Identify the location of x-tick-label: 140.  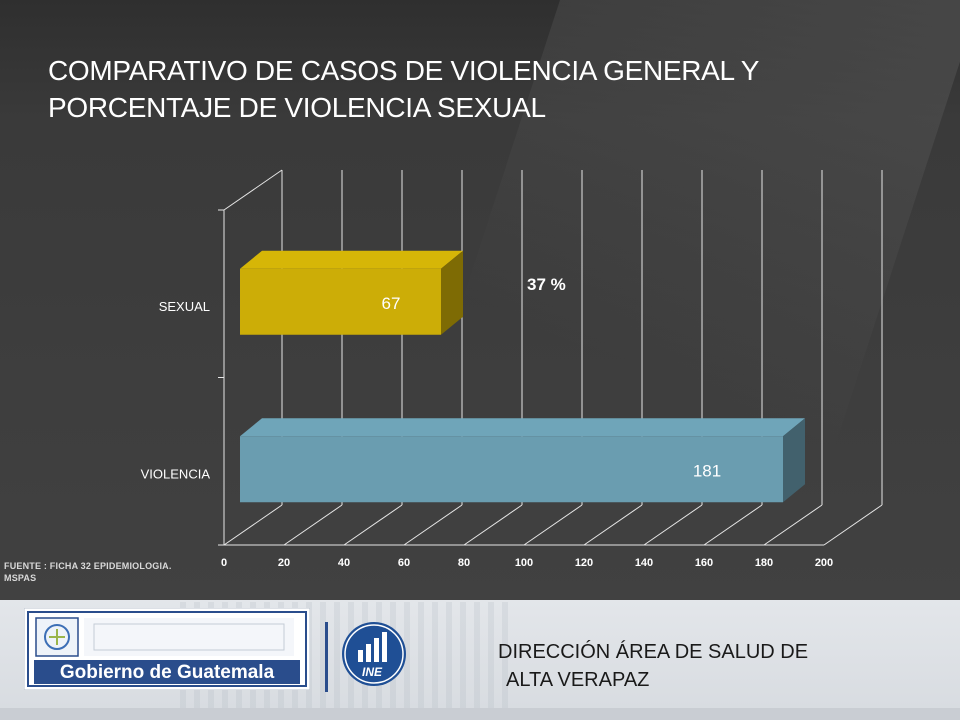
(644, 563).